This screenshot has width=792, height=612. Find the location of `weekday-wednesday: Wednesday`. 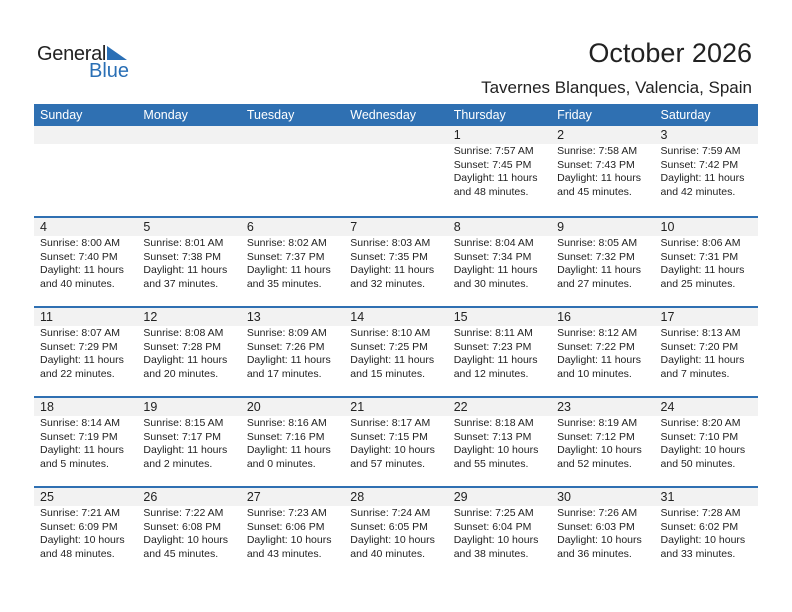

weekday-wednesday: Wednesday is located at coordinates (383, 115).